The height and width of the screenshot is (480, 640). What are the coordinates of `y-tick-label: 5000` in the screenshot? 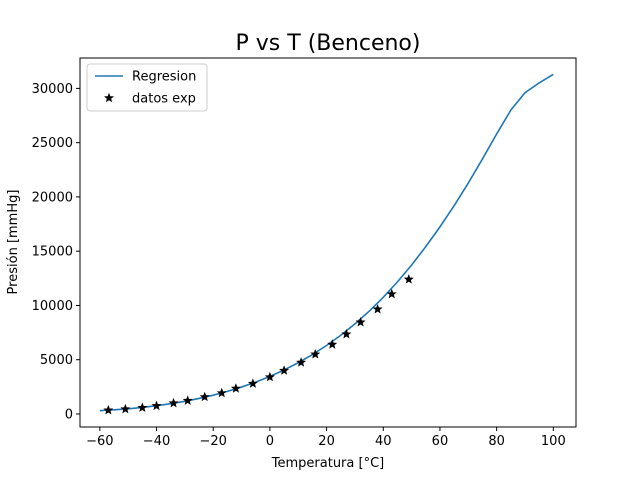 It's located at (56, 360).